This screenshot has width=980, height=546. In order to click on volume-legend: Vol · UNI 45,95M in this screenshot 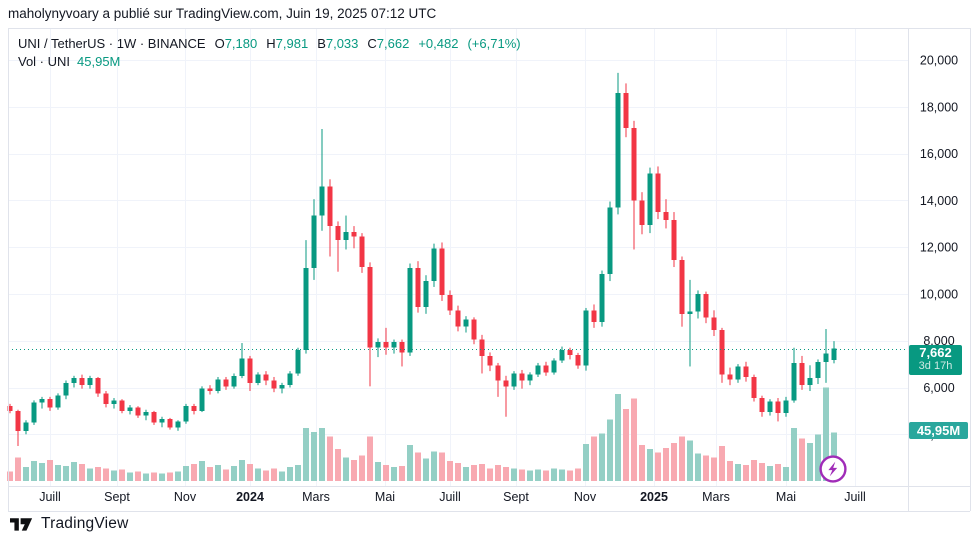, I will do `click(69, 61)`.